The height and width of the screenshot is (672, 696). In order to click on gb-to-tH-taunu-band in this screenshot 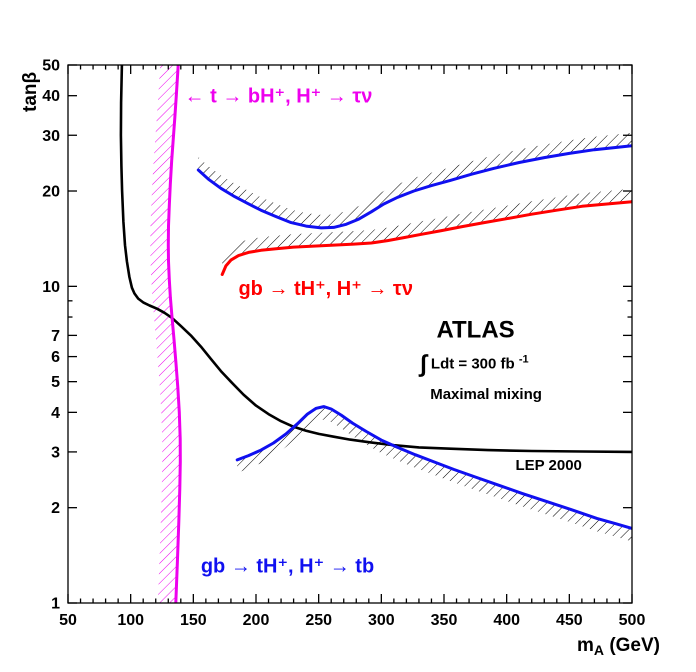, I will do `click(427, 231)`.